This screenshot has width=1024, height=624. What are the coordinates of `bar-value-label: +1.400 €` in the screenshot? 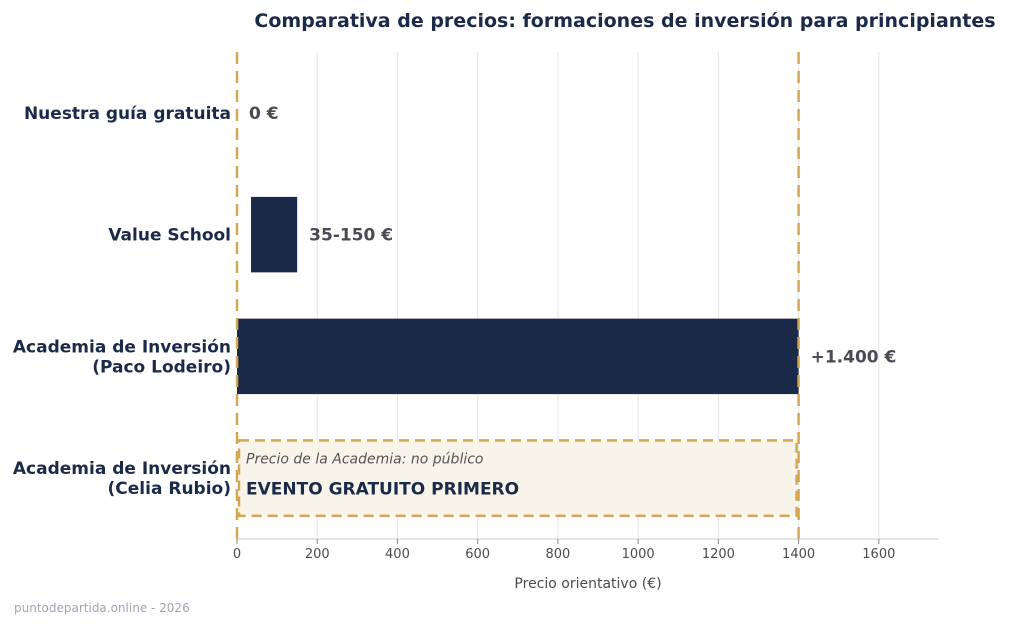 It's located at (854, 357).